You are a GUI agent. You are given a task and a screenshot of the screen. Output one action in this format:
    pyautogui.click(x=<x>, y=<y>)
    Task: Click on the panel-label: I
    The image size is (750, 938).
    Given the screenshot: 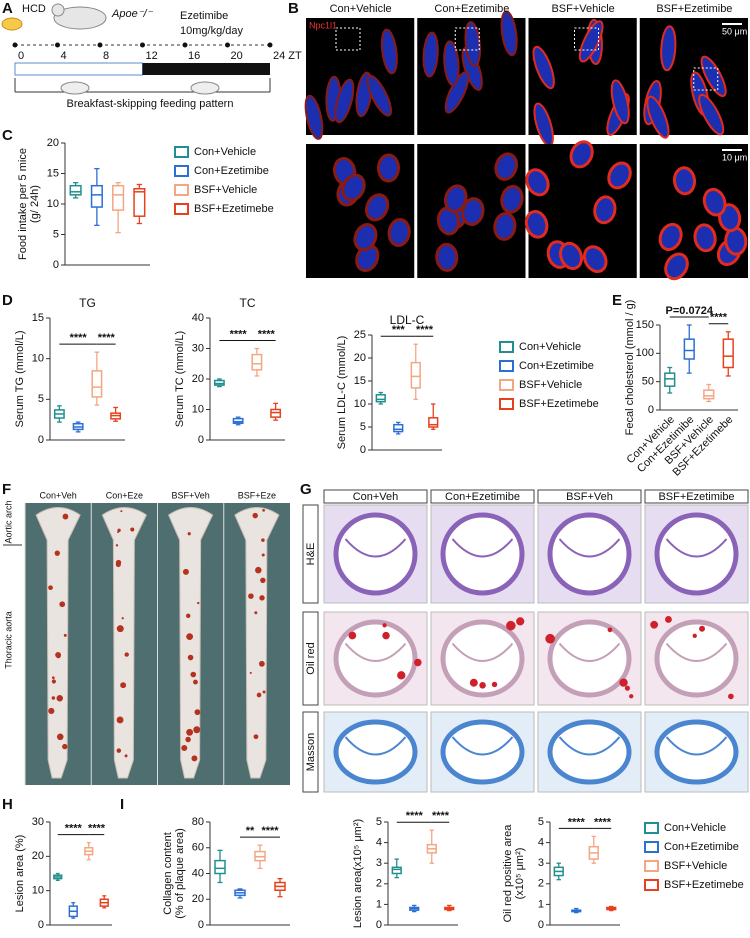 What is the action you would take?
    pyautogui.click(x=122, y=804)
    